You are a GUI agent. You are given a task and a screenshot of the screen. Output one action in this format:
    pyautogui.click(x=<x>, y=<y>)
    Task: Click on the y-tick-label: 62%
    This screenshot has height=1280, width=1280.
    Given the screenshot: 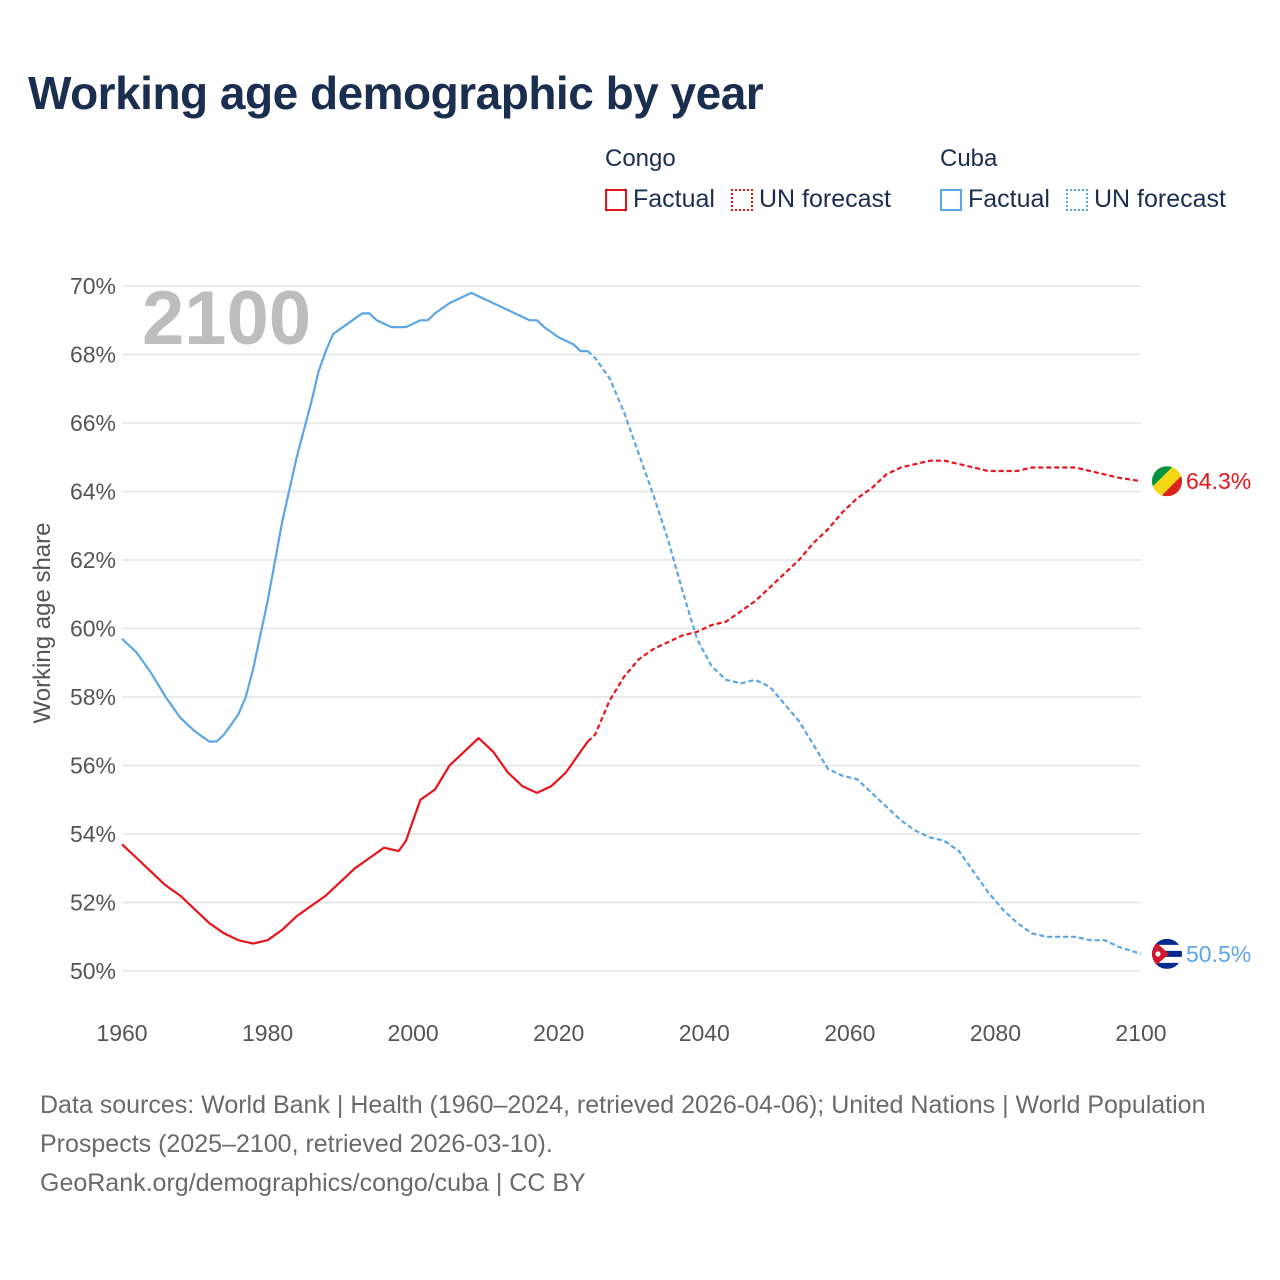 What is the action you would take?
    pyautogui.click(x=93, y=560)
    